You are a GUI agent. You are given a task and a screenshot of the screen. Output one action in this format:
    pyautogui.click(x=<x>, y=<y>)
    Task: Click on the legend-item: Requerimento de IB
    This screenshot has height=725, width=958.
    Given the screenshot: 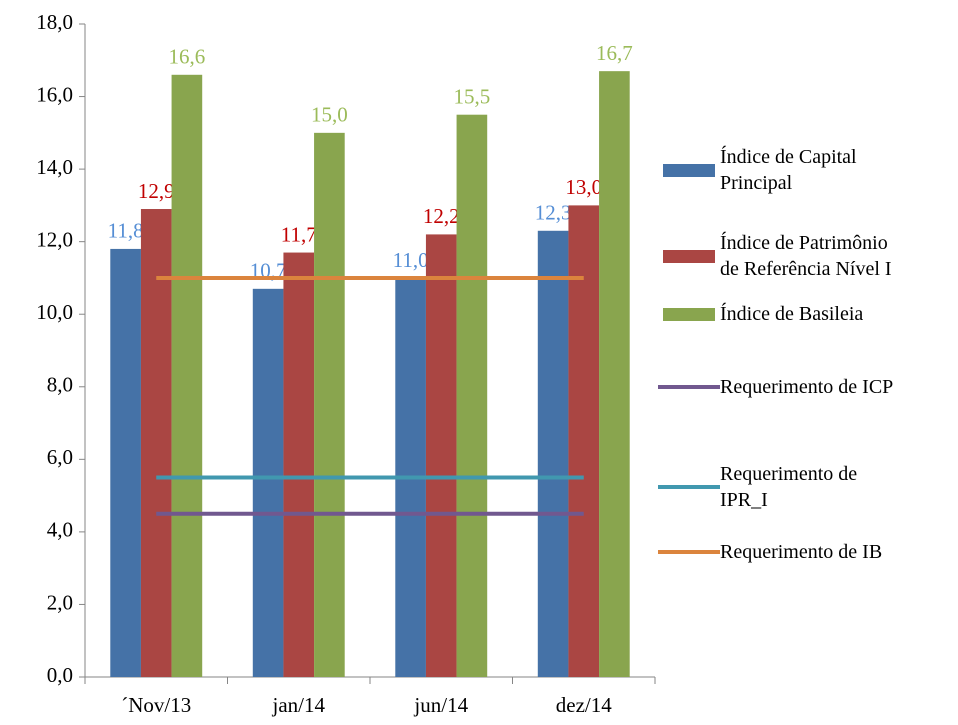 What is the action you would take?
    pyautogui.click(x=779, y=552)
    